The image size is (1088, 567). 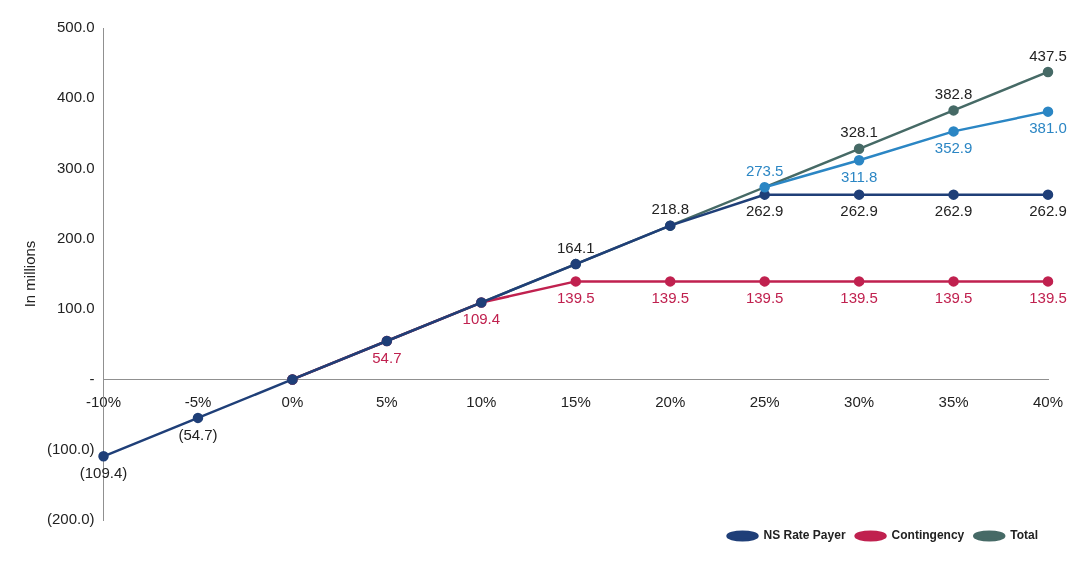 I want to click on y-axis-title: In millions, so click(x=30, y=274).